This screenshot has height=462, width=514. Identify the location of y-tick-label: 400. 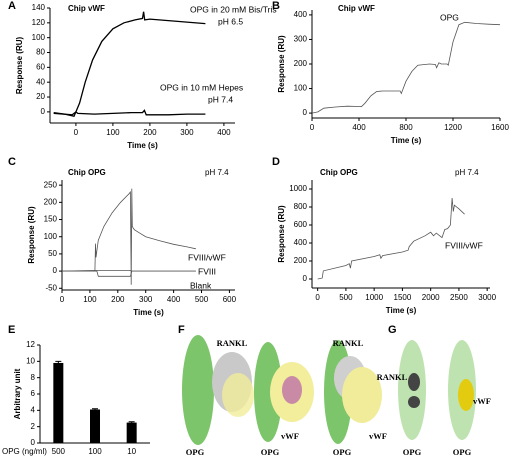
(301, 242).